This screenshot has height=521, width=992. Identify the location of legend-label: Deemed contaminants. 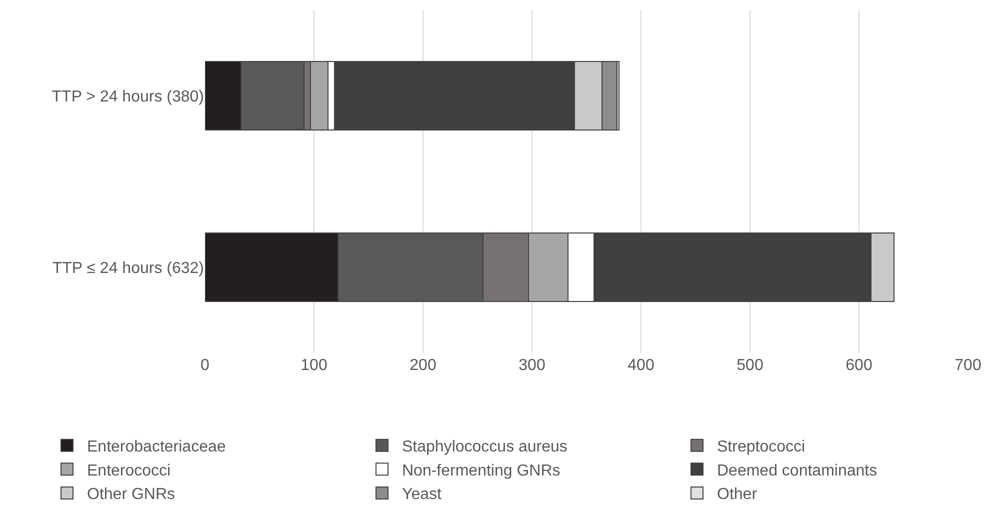
(797, 471).